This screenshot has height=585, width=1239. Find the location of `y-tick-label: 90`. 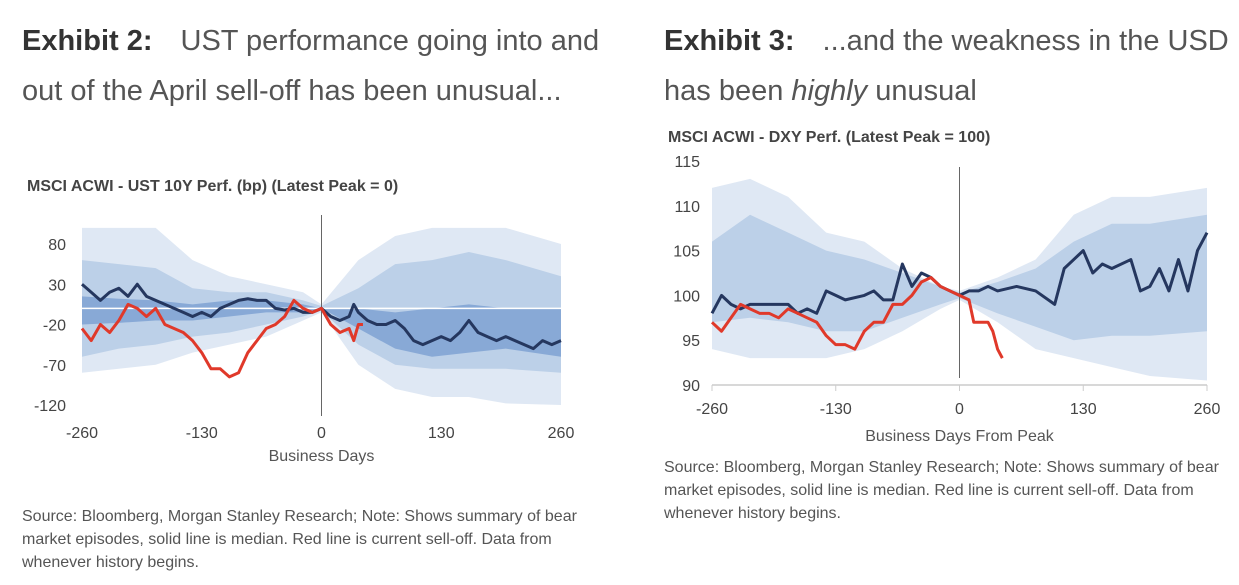

y-tick-label: 90 is located at coordinates (691, 386).